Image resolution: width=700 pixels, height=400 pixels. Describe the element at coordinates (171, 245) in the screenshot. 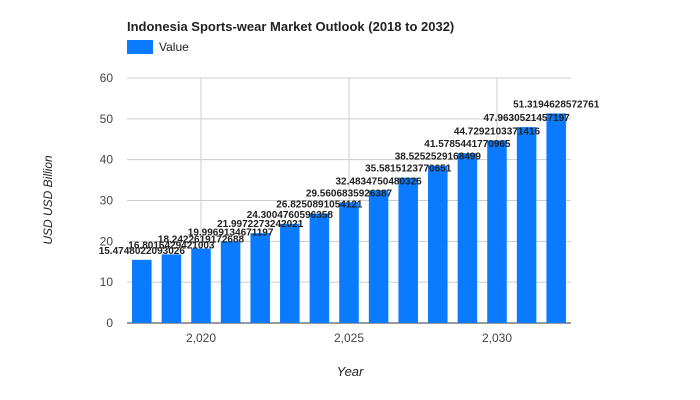

I see `data-label: 16.8016429421003` at that location.